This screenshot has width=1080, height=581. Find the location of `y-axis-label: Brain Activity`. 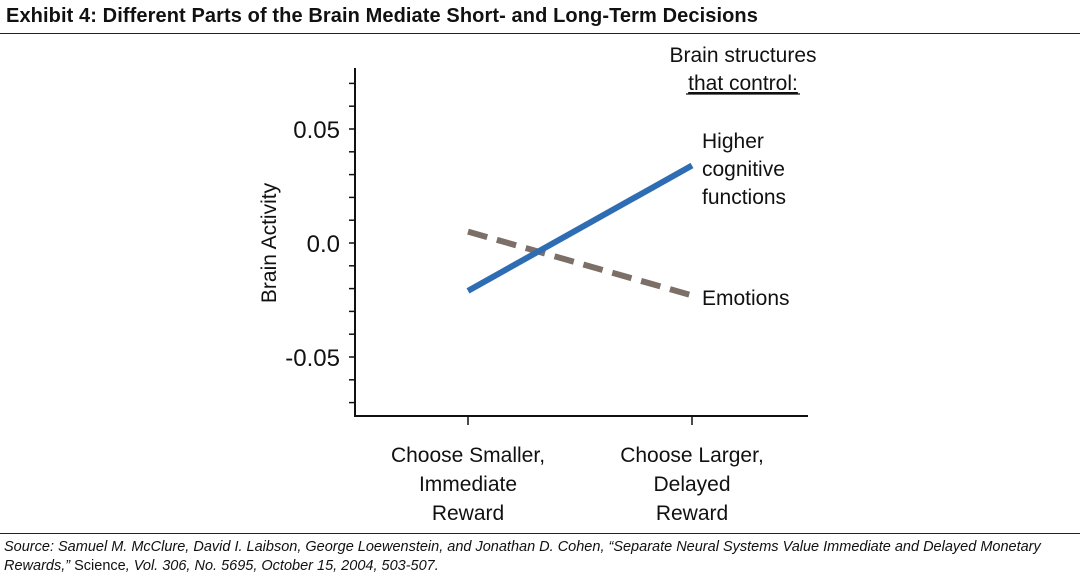

y-axis-label: Brain Activity is located at coordinates (269, 242).